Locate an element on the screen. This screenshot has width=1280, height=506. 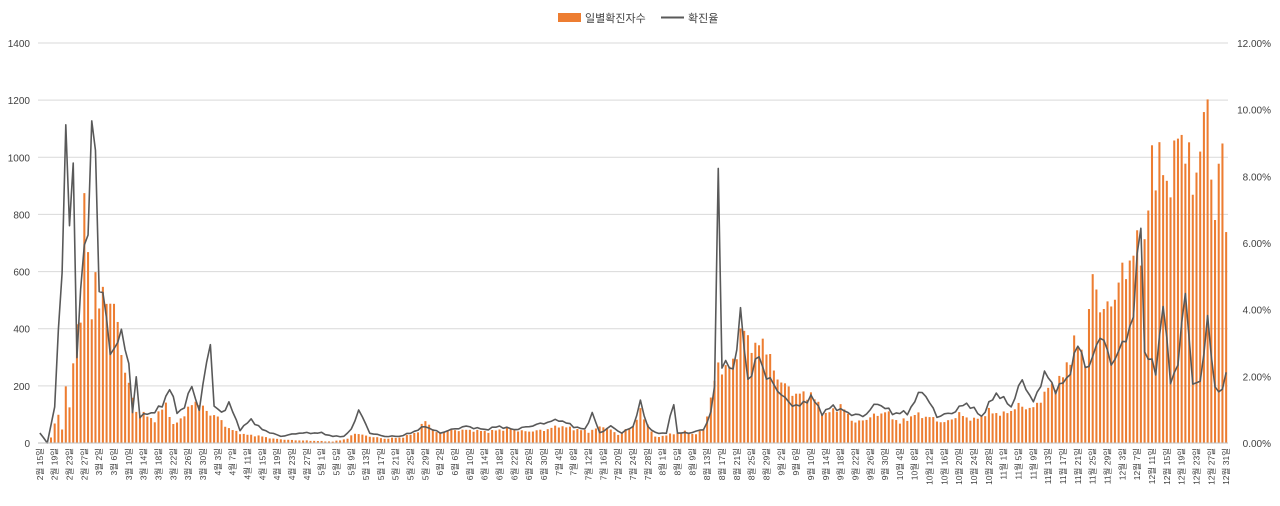
x-tick-label: 4월 27일 is located at coordinates (307, 464).